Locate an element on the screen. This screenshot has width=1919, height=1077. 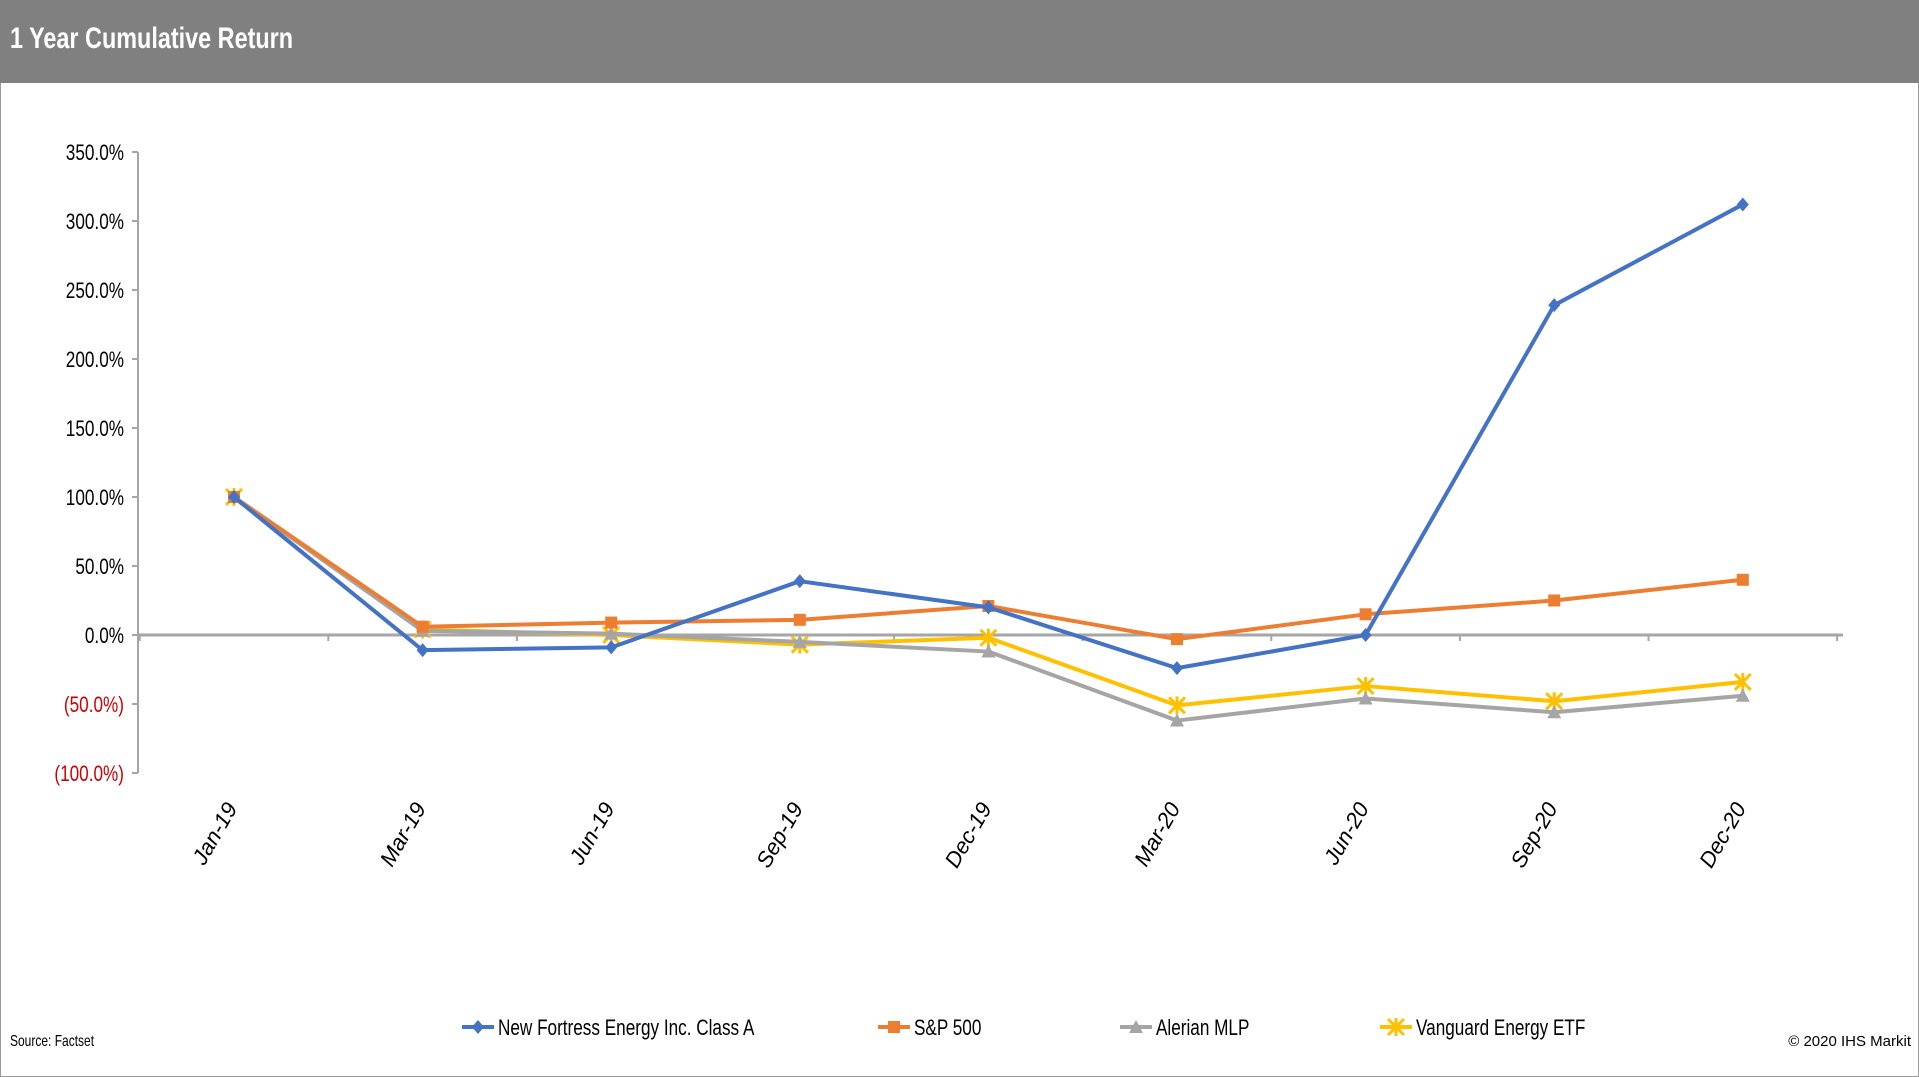
x-tick-label: Mar-19 is located at coordinates (403, 834).